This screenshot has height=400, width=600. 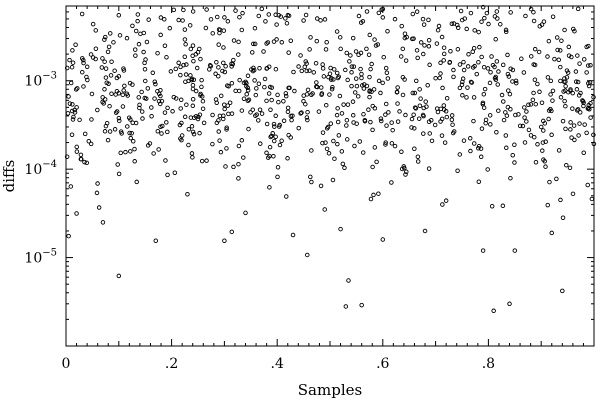 I want to click on y-tick-label-exponent: −5, so click(x=49, y=253).